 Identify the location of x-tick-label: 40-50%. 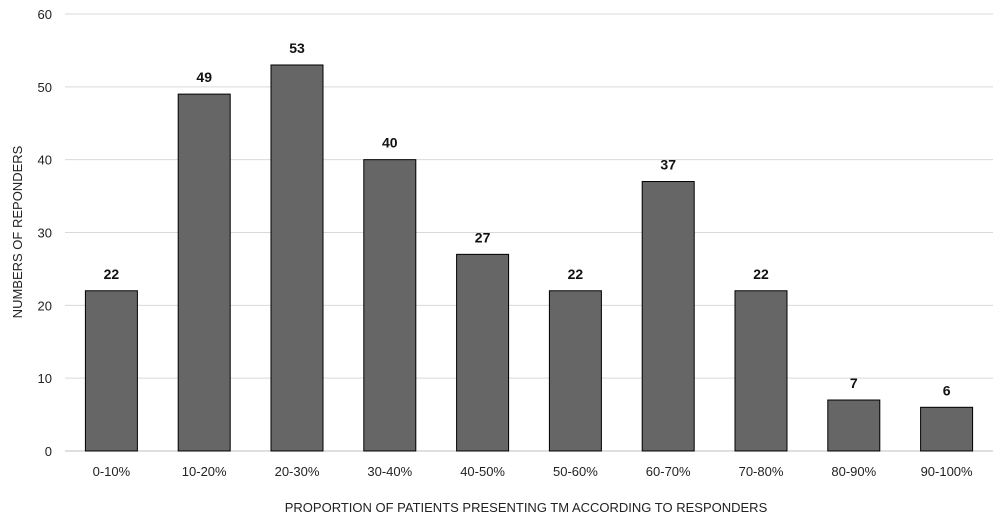
(482, 471).